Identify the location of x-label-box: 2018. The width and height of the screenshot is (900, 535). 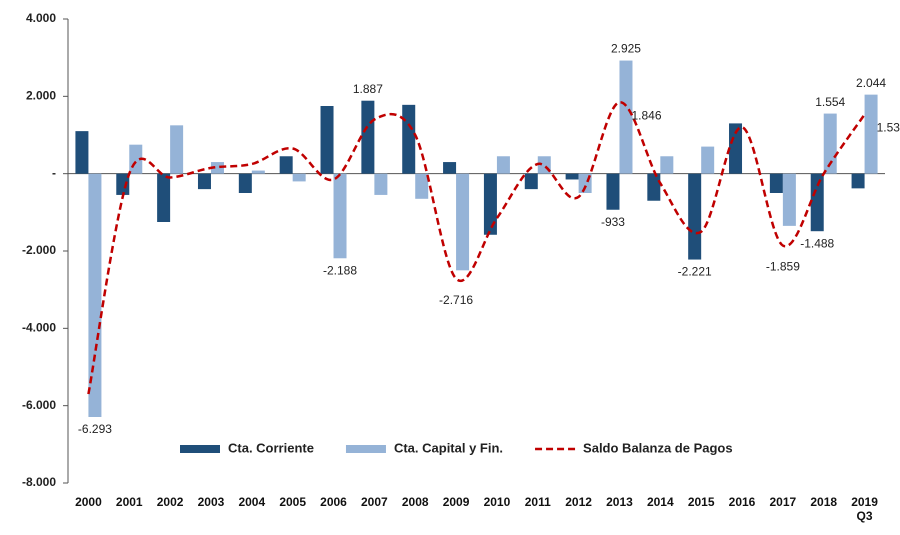
(824, 502).